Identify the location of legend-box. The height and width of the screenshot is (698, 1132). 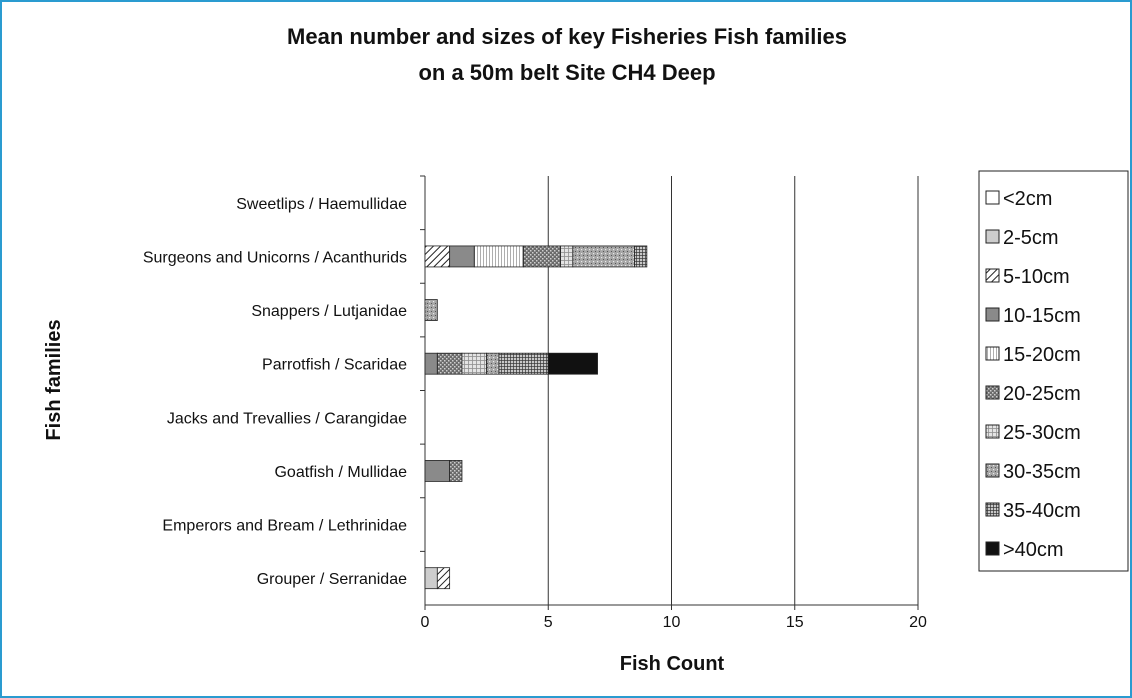
(1053, 371).